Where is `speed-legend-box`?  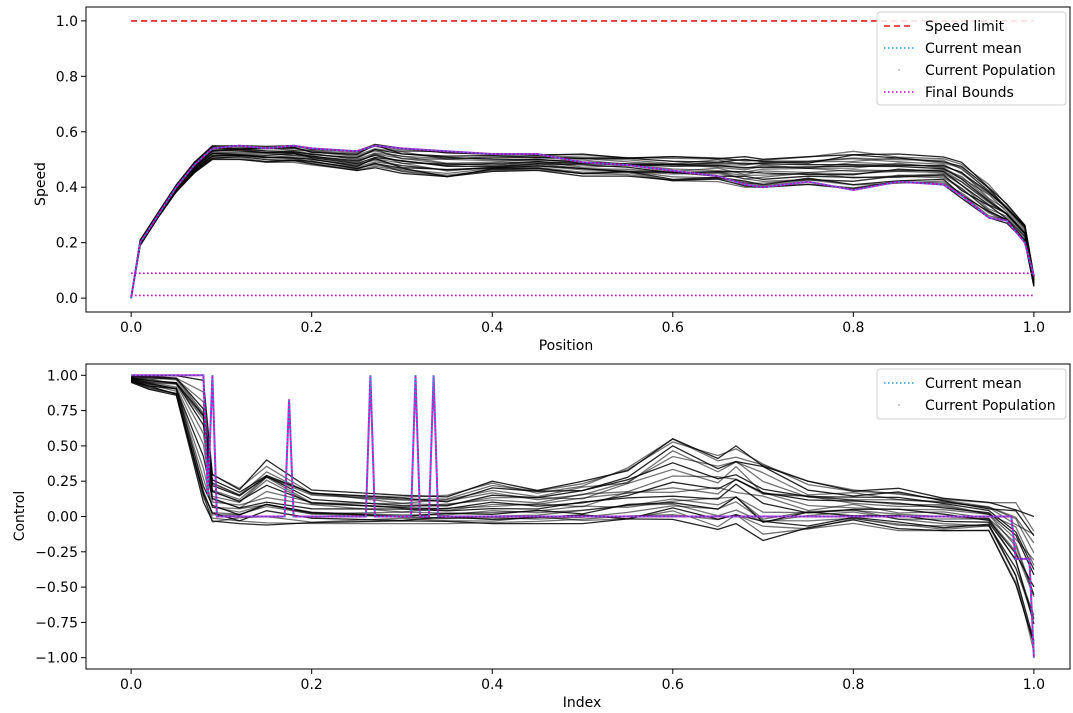 speed-legend-box is located at coordinates (971, 58).